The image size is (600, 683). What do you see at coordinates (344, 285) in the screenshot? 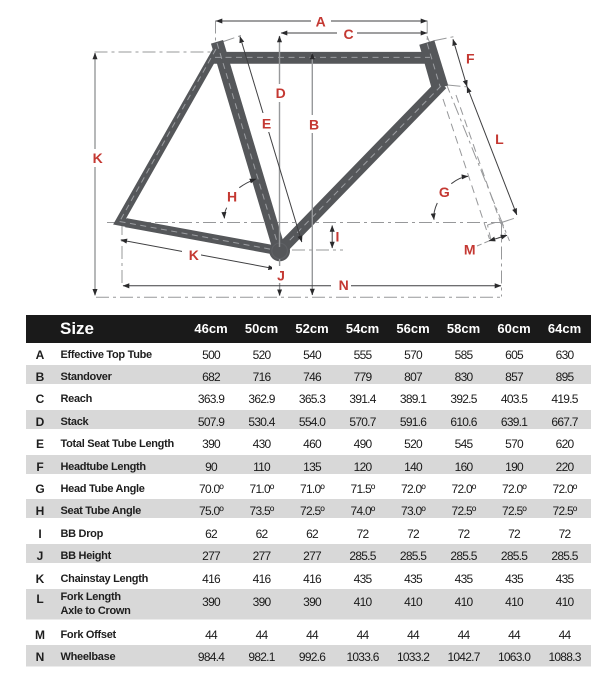
I see `svg-text: N` at bounding box center [344, 285].